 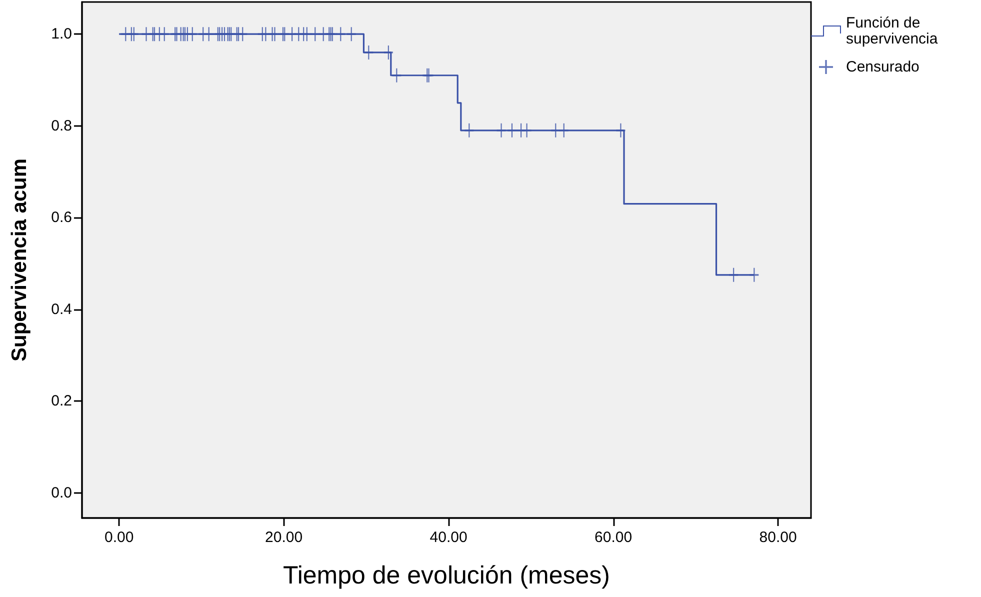 I want to click on x-tick-label: 60.00, so click(x=613, y=537).